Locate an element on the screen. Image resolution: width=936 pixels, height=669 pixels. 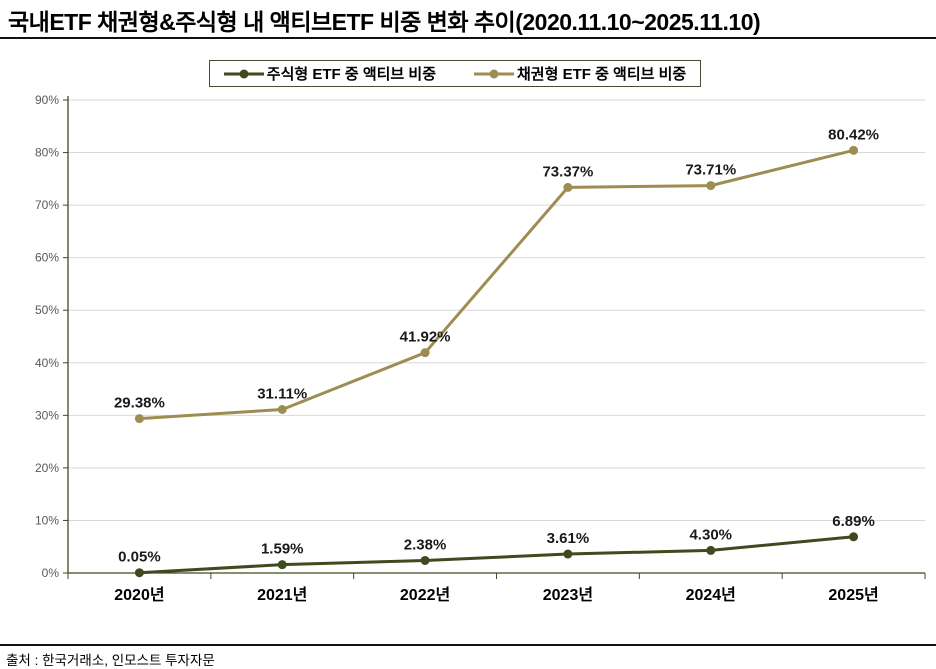
data-point-label: 3.61% is located at coordinates (568, 538).